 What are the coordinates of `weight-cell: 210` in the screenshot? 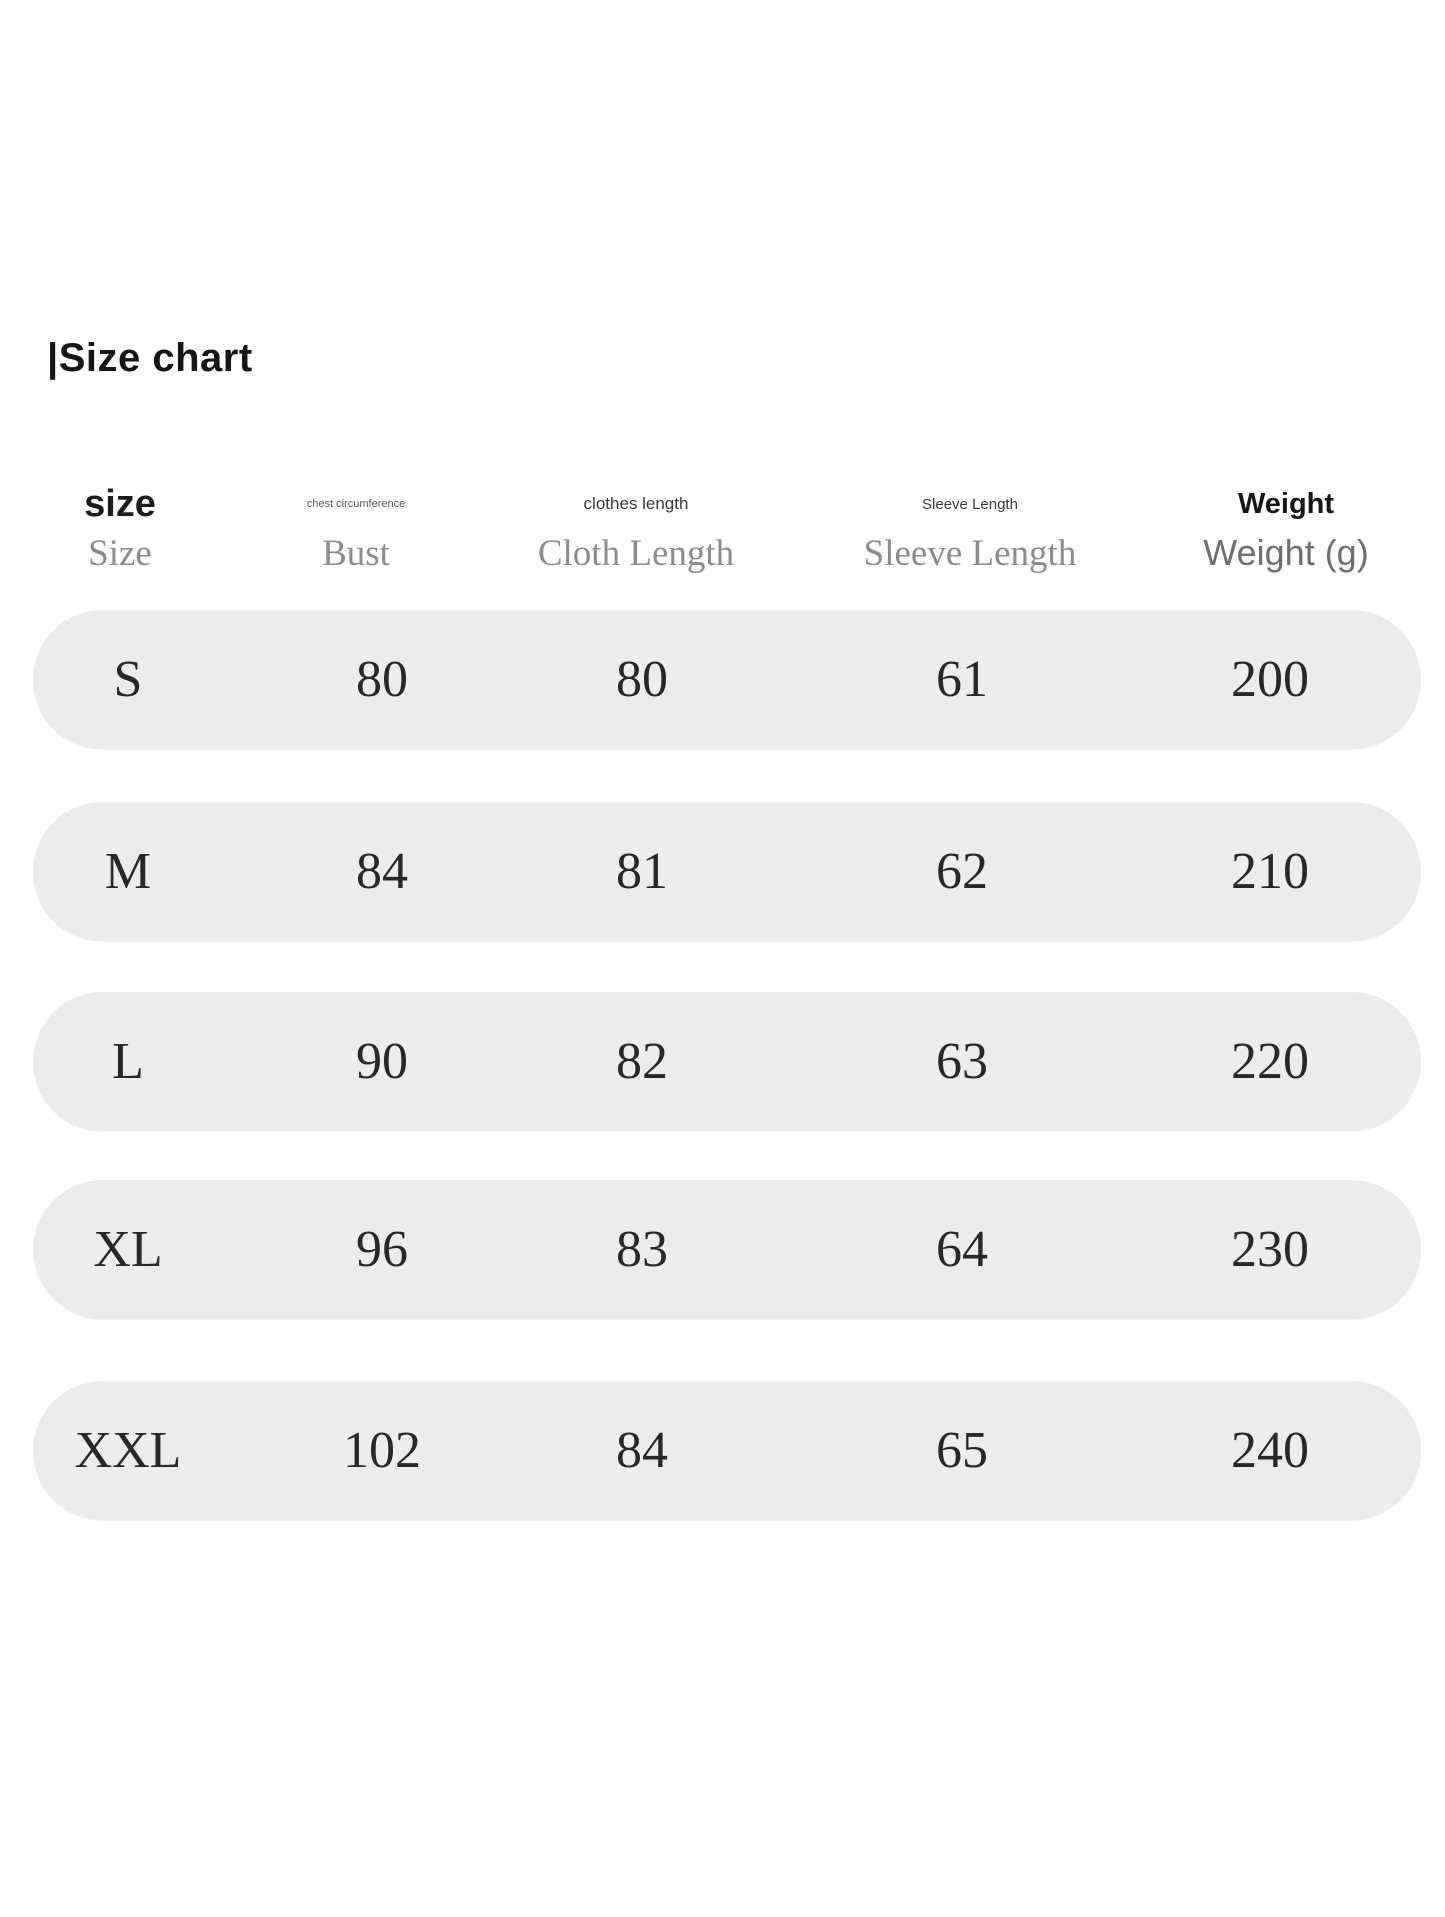 It's located at (1270, 871).